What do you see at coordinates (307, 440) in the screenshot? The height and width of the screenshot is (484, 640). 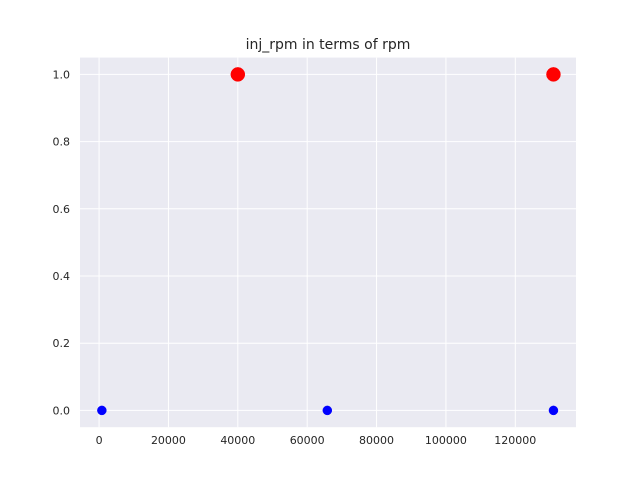 I see `x-tick-label: 60000` at bounding box center [307, 440].